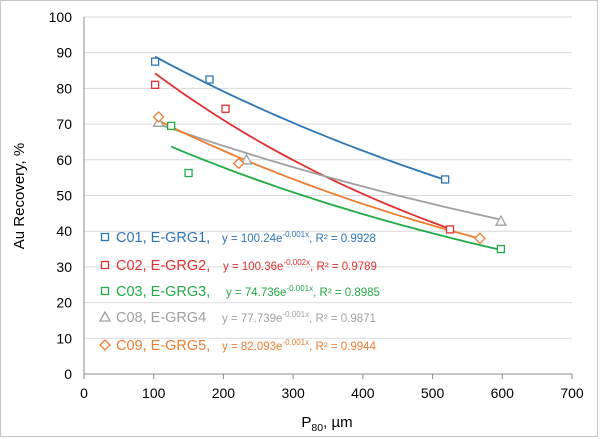  I want to click on legend-label-series-4: C08, E-GRG4, so click(161, 318).